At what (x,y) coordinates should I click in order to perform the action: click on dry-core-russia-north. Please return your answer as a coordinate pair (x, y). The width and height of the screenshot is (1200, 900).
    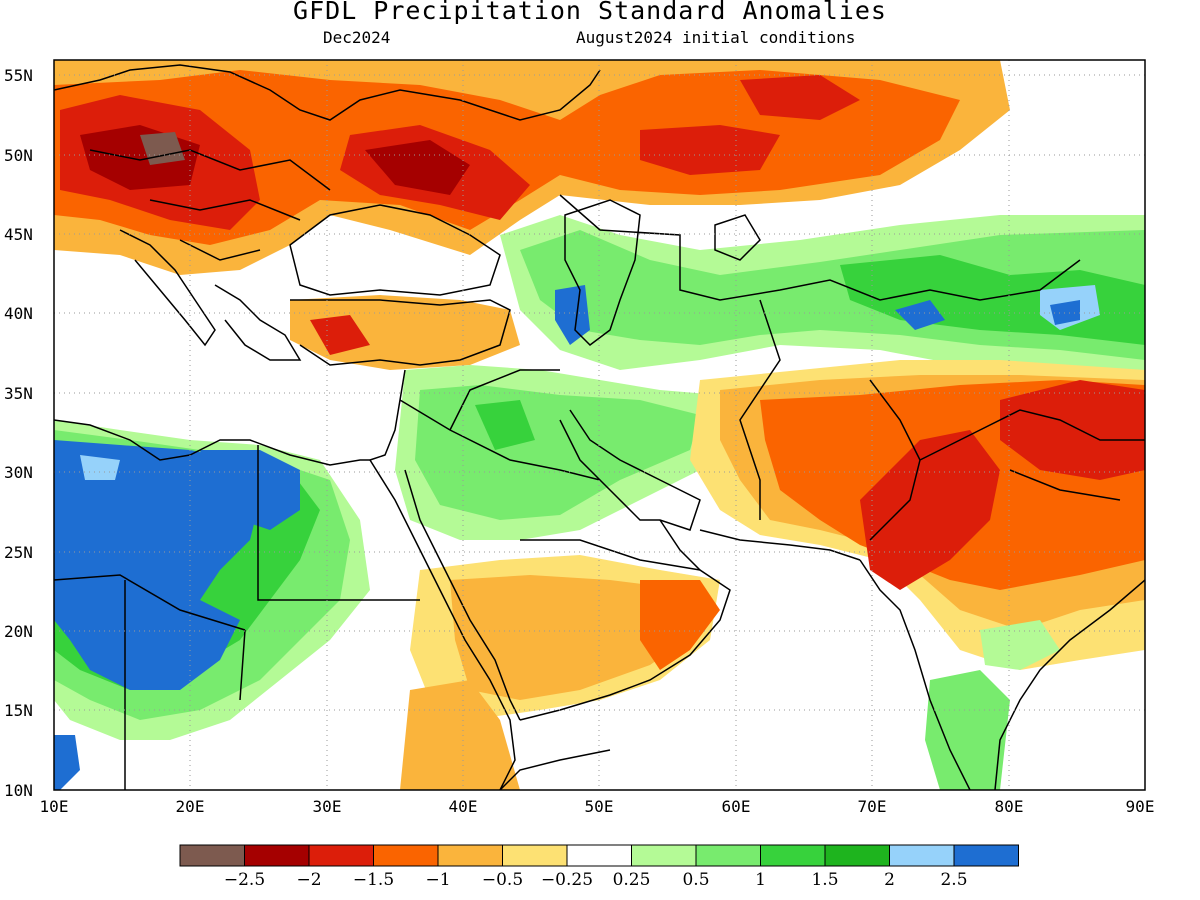
    Looking at the image, I should click on (800, 97).